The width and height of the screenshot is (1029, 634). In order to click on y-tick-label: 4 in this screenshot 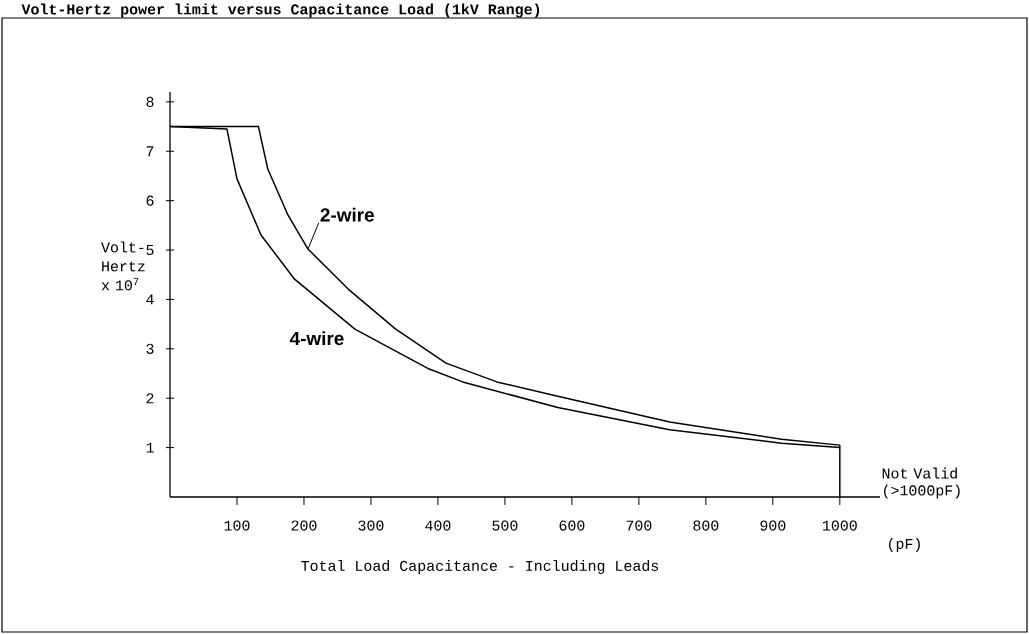, I will do `click(150, 299)`.